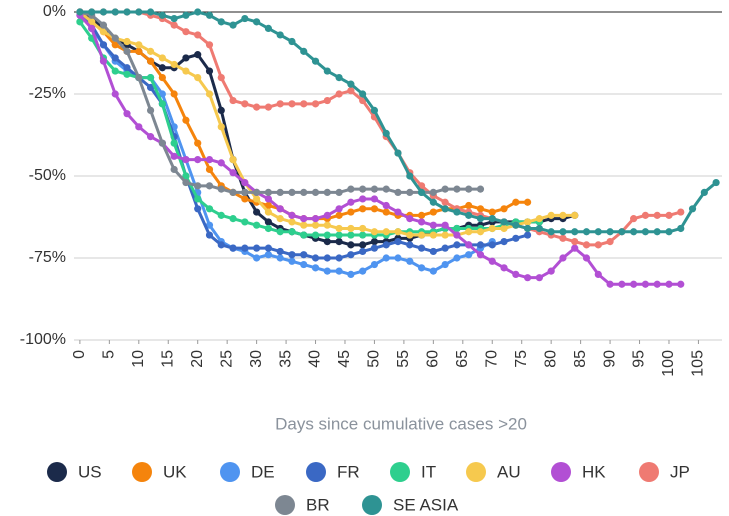  Describe the element at coordinates (226, 359) in the screenshot. I see `x-tick-label: 25` at that location.